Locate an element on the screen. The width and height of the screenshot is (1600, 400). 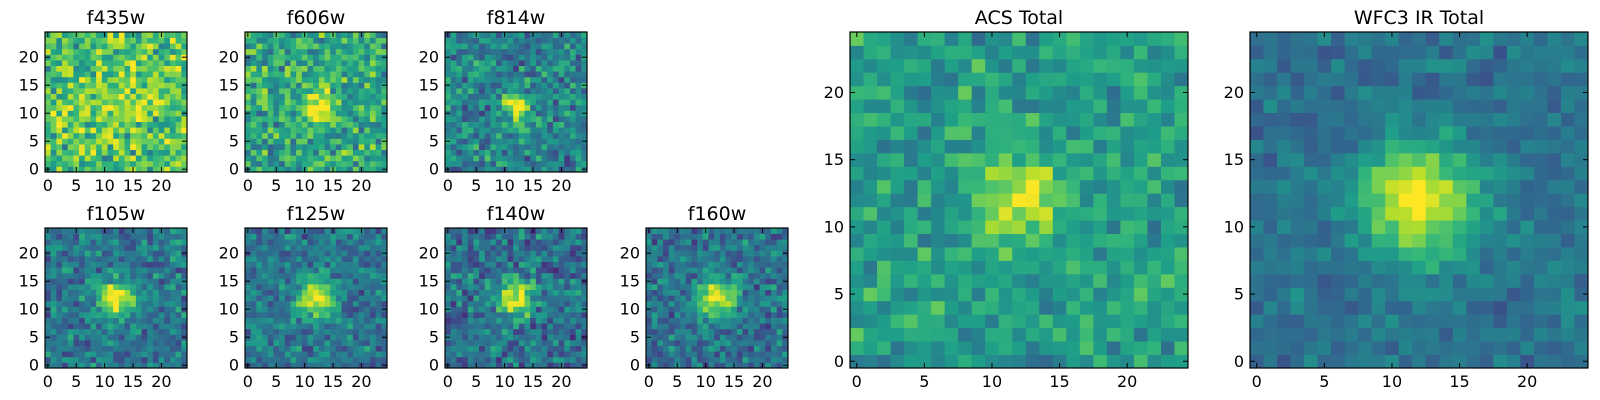
panel-title: f140w is located at coordinates (516, 214).